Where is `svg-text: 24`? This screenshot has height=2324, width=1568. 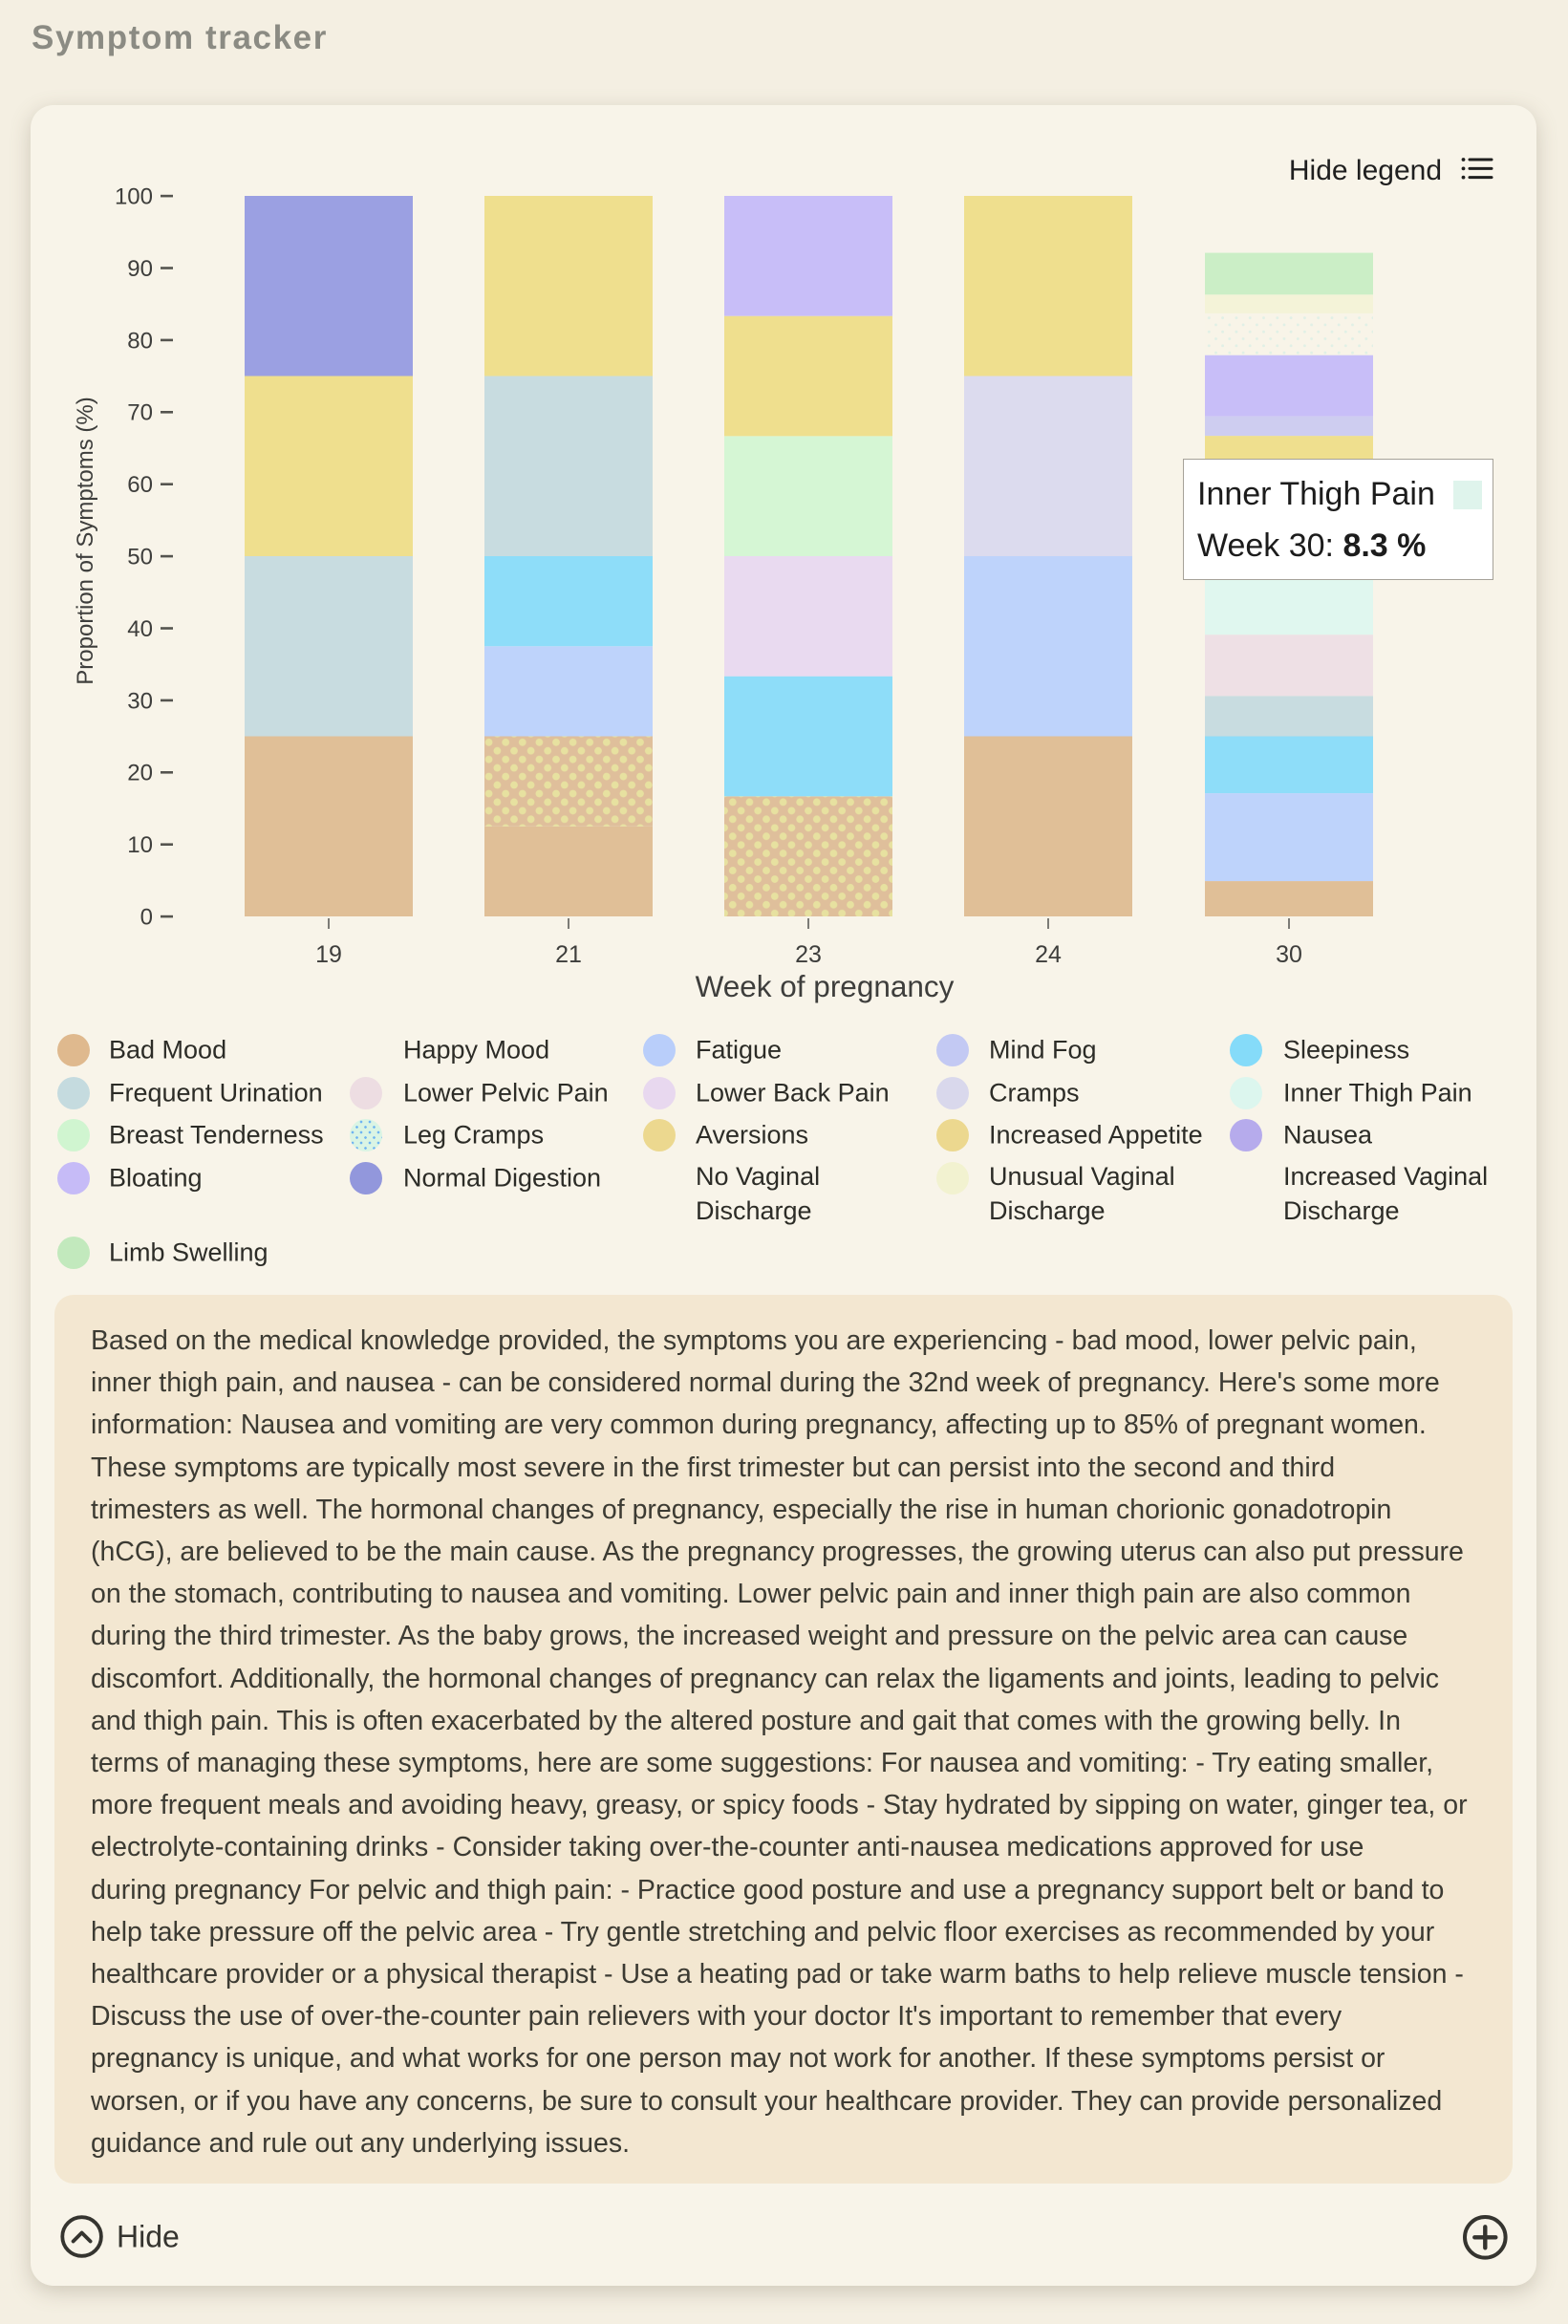
svg-text: 24 is located at coordinates (1048, 954).